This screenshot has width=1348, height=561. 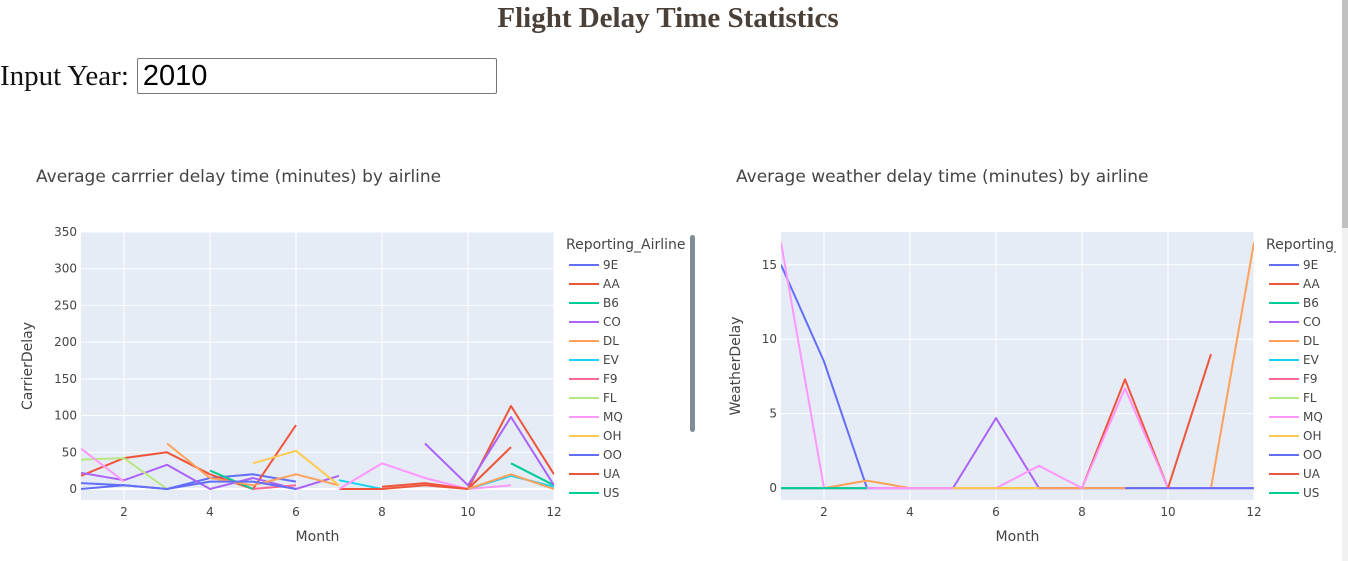 I want to click on carrier-x-tick-label: 8, so click(x=382, y=512).